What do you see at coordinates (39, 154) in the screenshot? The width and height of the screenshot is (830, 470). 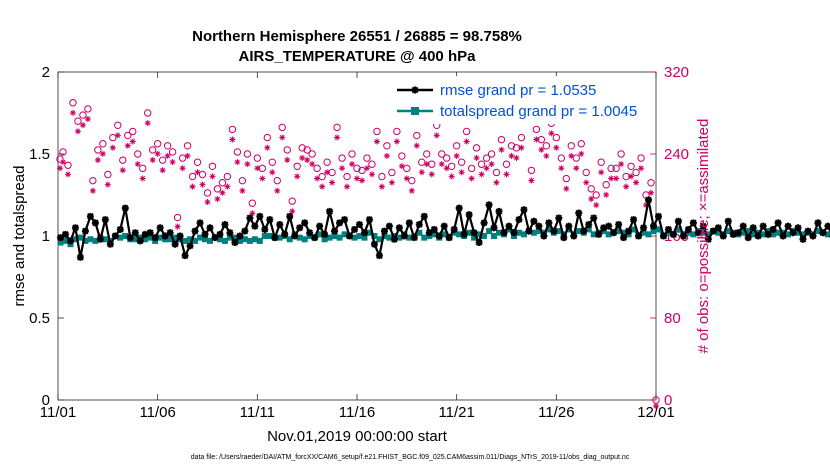 I see `y-tick-label: 1.5` at bounding box center [39, 154].